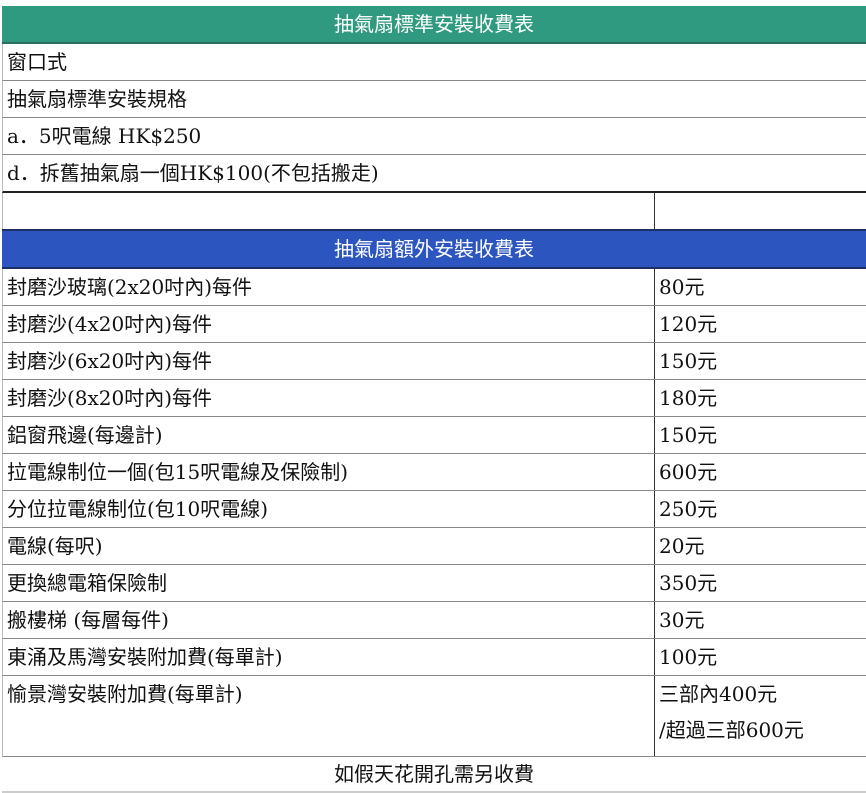 Image resolution: width=866 pixels, height=793 pixels. I want to click on item-cell: 分位拉電線制位(包10呎電線), so click(329, 509).